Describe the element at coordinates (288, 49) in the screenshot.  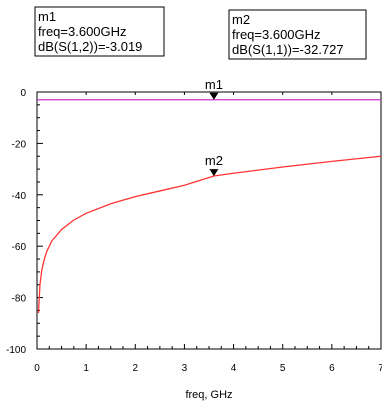
I see `marker-box-m2-line-3: dB(S(1,1))=-32.727` at that location.